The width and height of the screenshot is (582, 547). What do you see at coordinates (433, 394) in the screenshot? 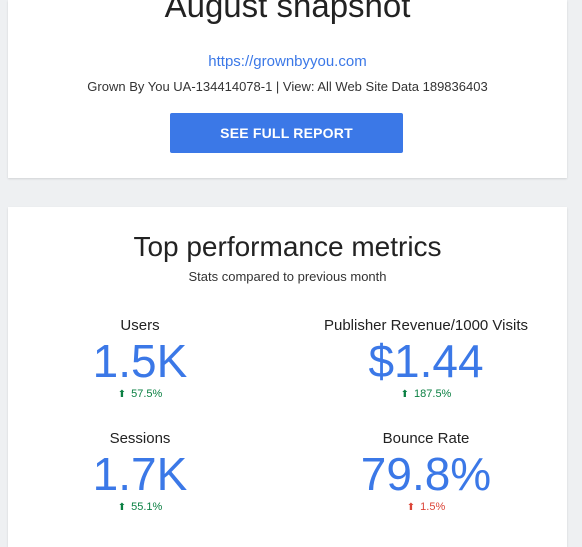
I see `metric-change-value: 187.5%` at bounding box center [433, 394].